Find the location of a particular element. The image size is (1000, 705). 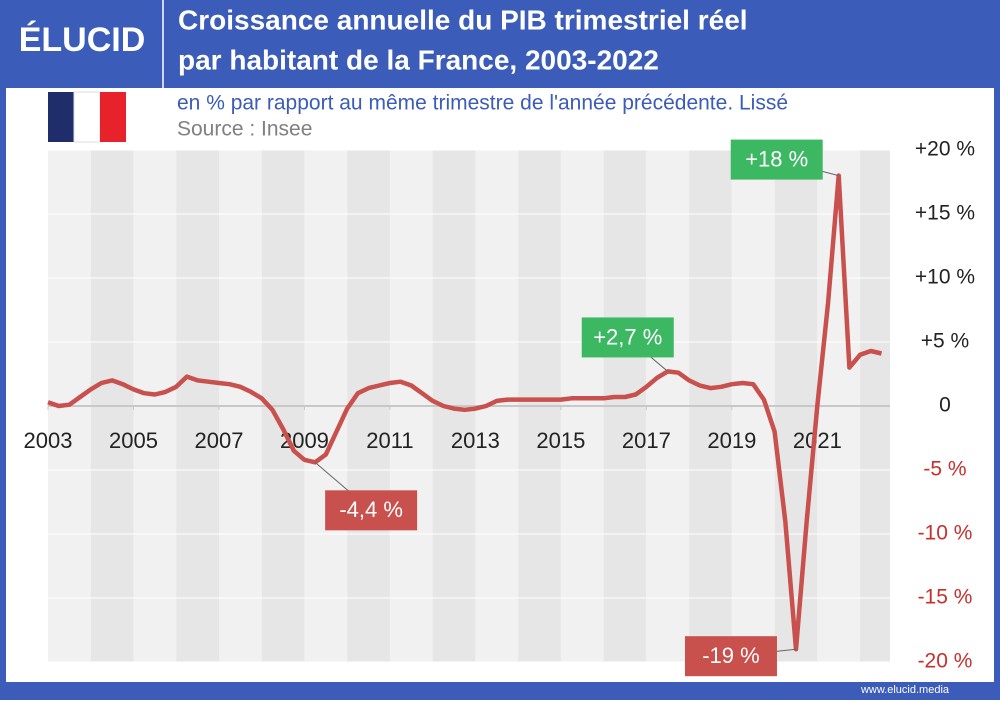

flag is located at coordinates (87, 117).